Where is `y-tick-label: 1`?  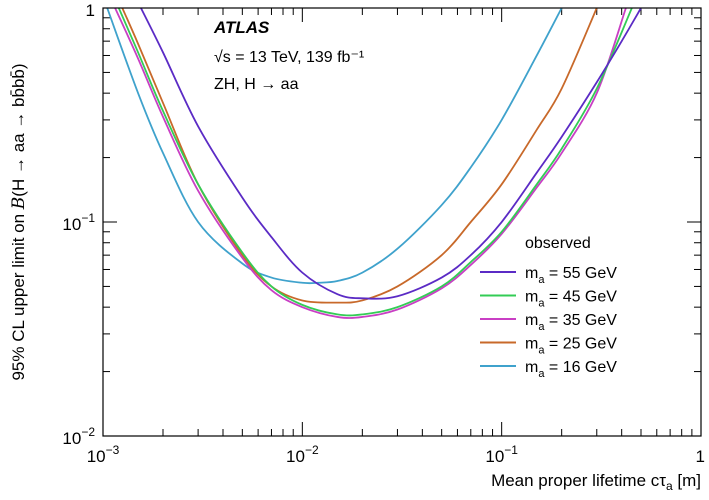
y-tick-label: 1 is located at coordinates (90, 10).